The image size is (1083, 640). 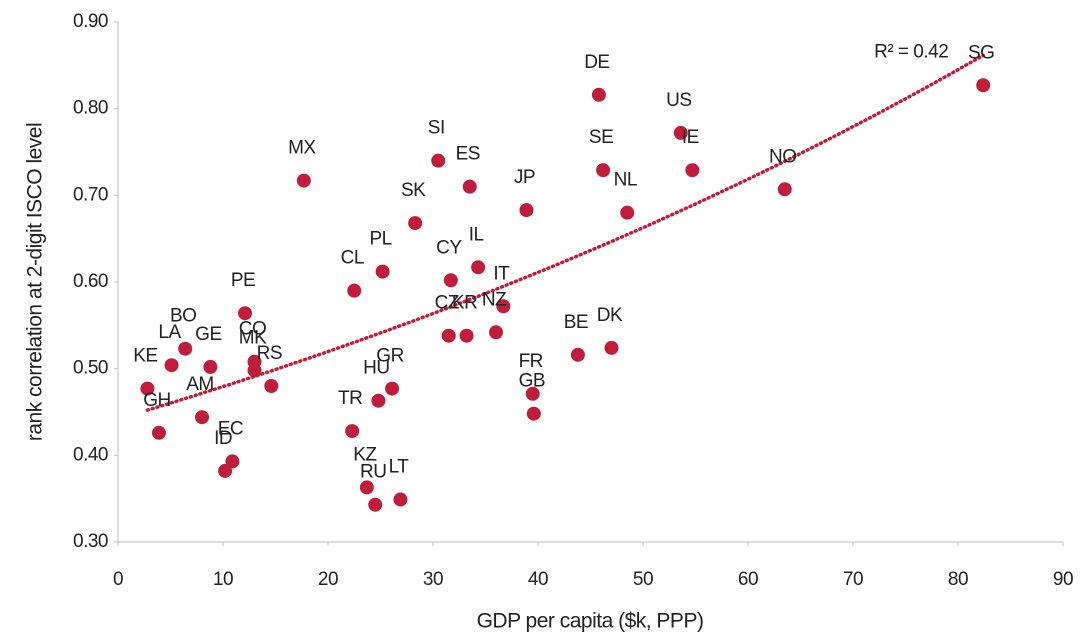 What do you see at coordinates (532, 381) in the screenshot?
I see `point-label: GB` at bounding box center [532, 381].